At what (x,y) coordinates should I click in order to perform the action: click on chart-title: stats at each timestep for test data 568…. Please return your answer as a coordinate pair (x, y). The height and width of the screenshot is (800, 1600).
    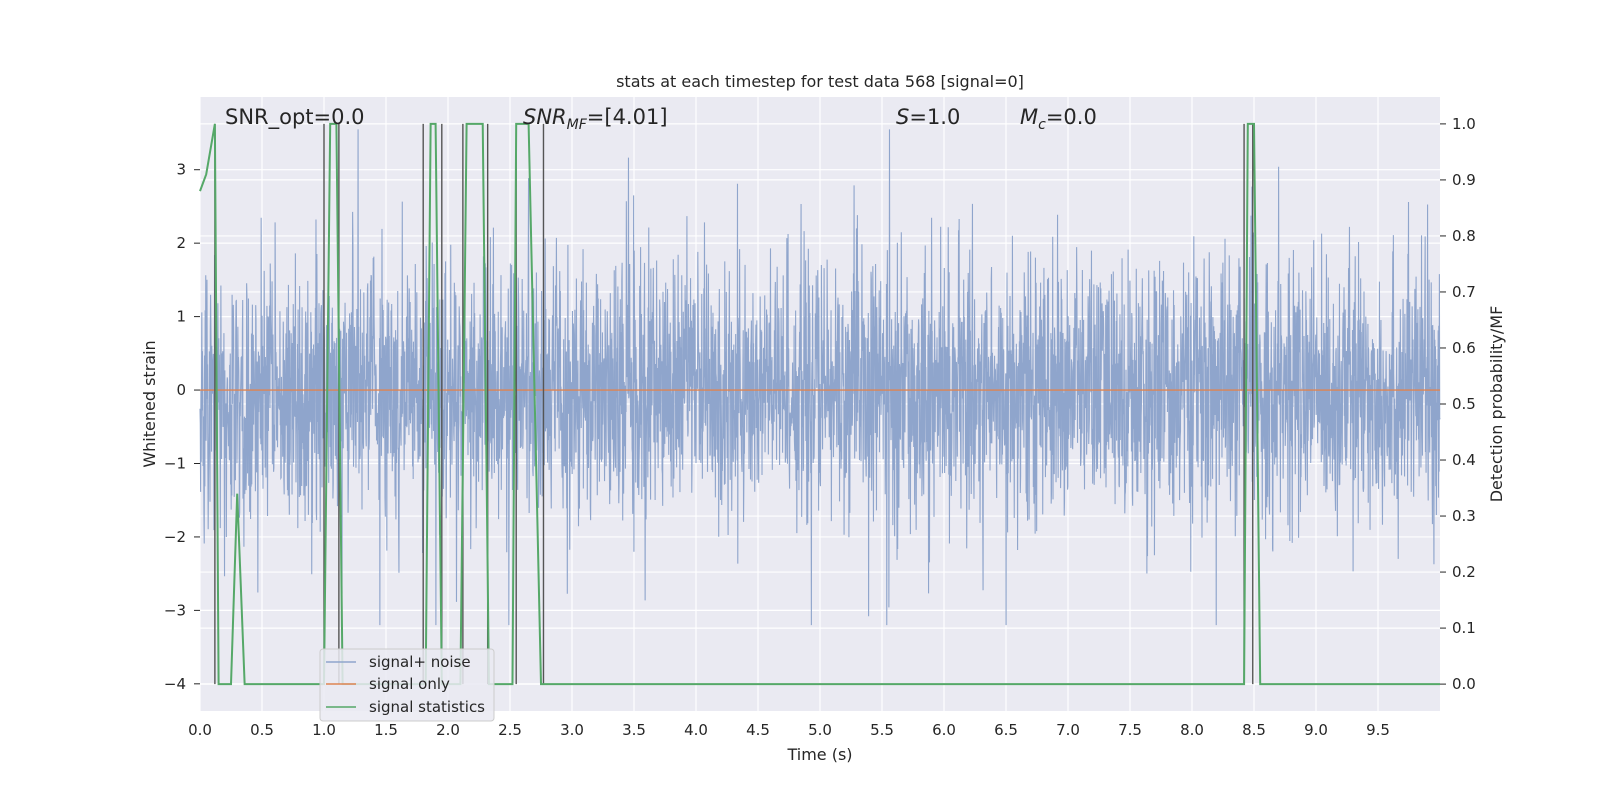
    Looking at the image, I should click on (820, 81).